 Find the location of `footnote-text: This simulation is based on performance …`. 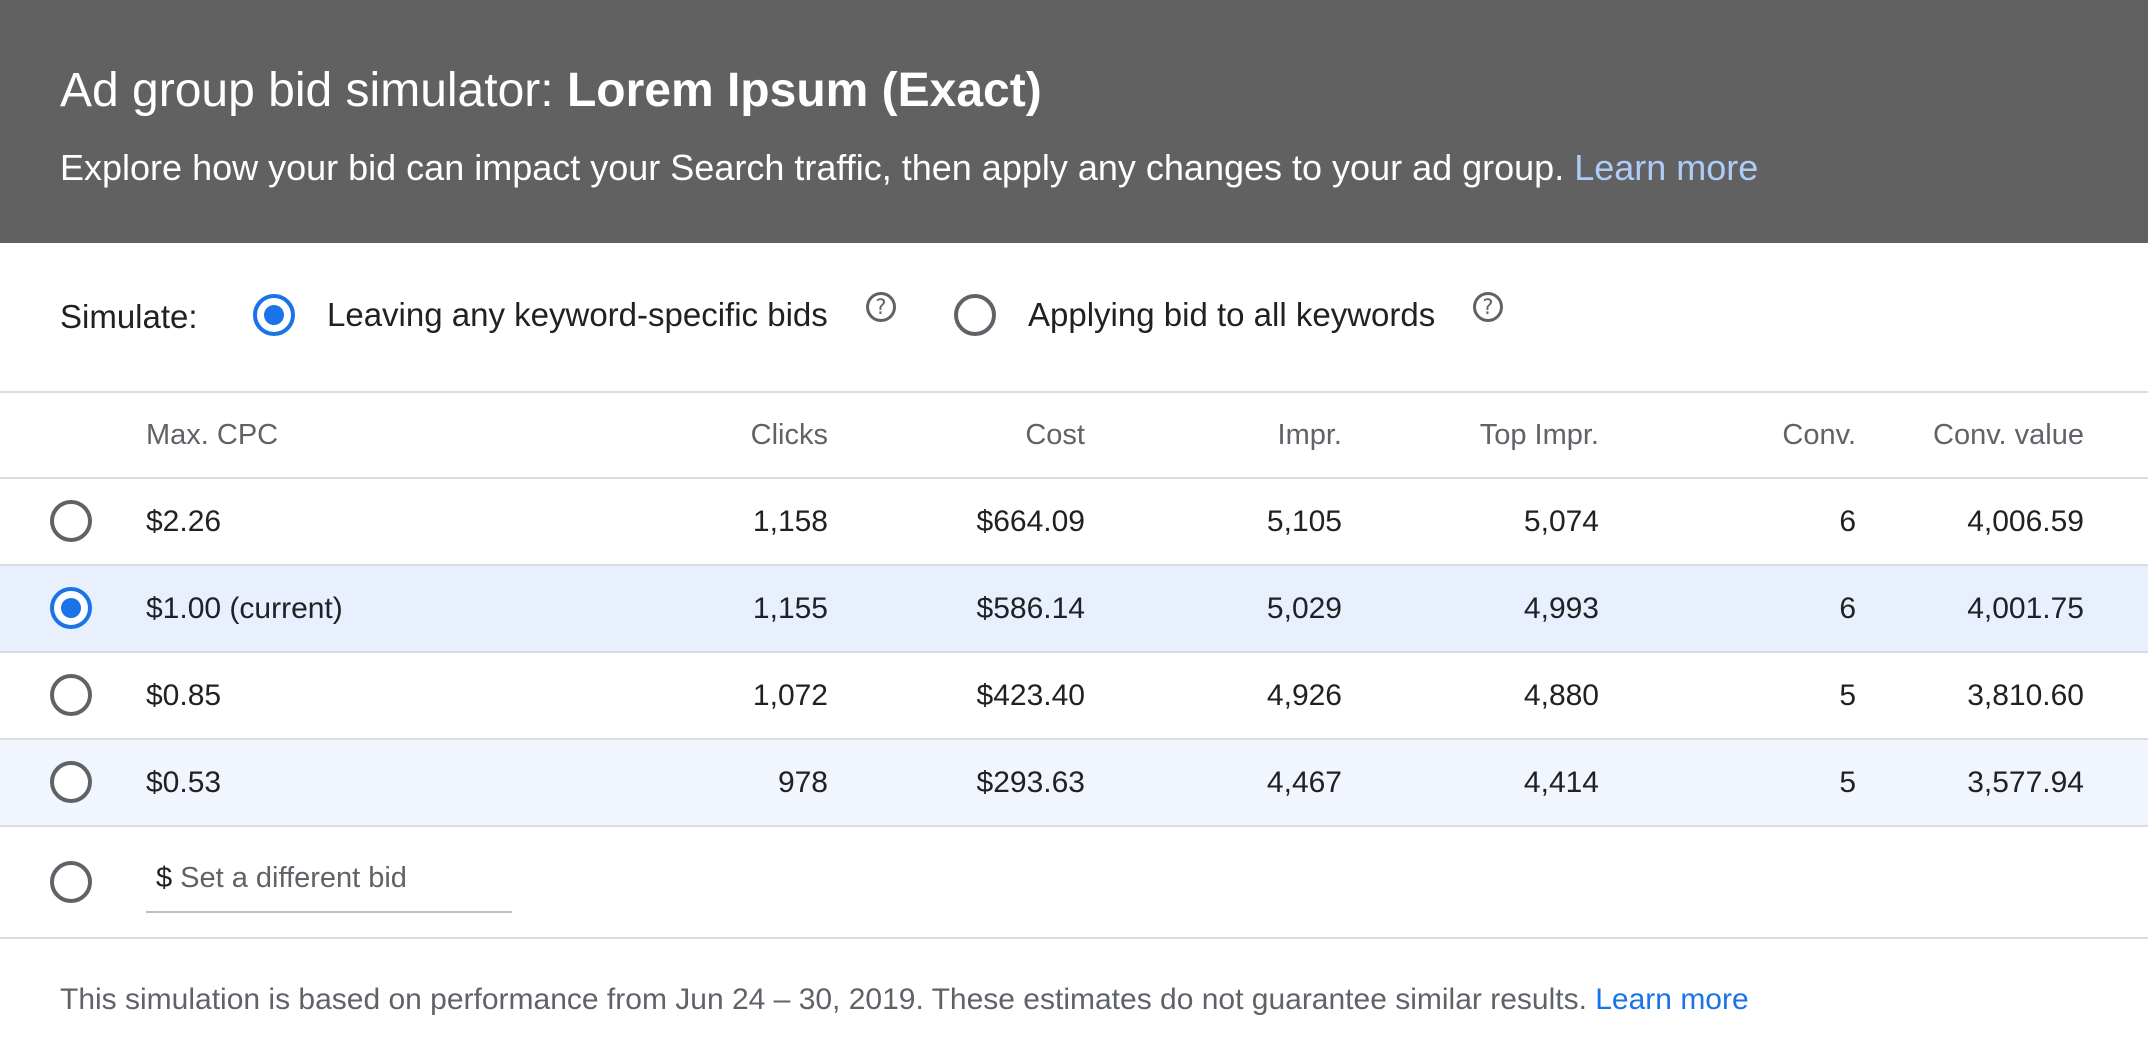

footnote-text: This simulation is based on performance … is located at coordinates (828, 999).